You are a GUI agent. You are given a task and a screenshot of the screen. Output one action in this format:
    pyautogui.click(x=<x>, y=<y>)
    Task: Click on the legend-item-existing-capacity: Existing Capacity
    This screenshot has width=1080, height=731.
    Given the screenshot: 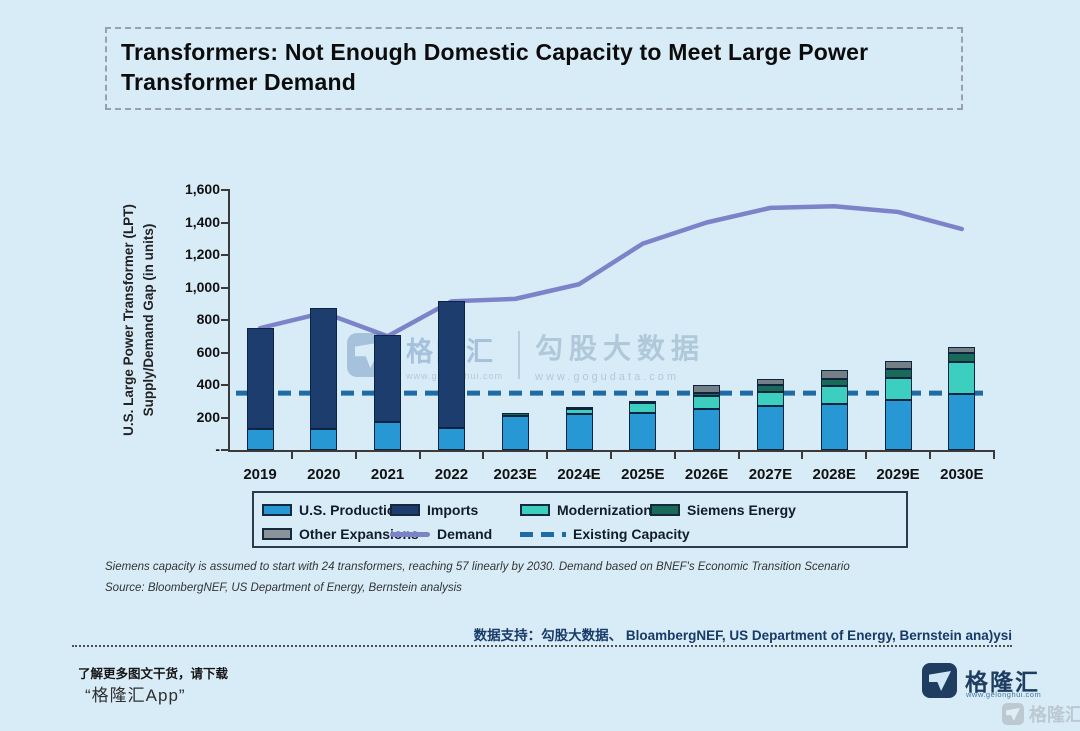 What is the action you would take?
    pyautogui.click(x=605, y=534)
    